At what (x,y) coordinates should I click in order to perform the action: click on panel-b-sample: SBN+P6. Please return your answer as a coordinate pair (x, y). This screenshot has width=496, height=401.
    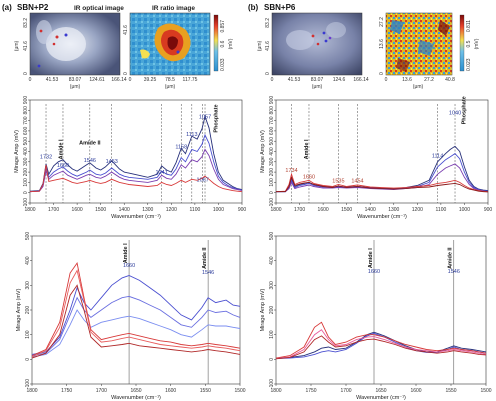
    Looking at the image, I should click on (280, 7).